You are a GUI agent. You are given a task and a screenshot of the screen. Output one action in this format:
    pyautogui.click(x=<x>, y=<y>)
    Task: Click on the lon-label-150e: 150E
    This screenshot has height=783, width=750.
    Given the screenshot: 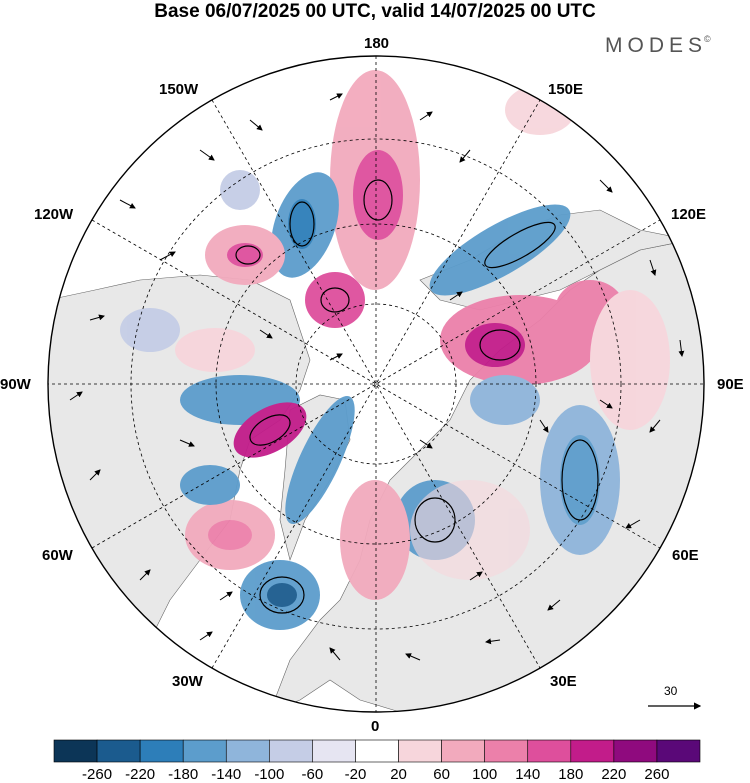 What is the action you would take?
    pyautogui.click(x=566, y=89)
    